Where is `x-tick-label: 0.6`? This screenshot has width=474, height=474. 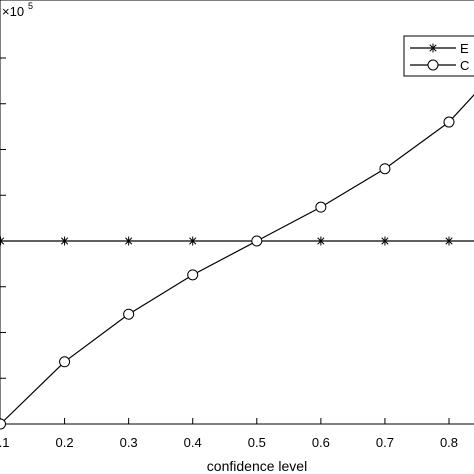
x-tick-label: 0.6 is located at coordinates (321, 442).